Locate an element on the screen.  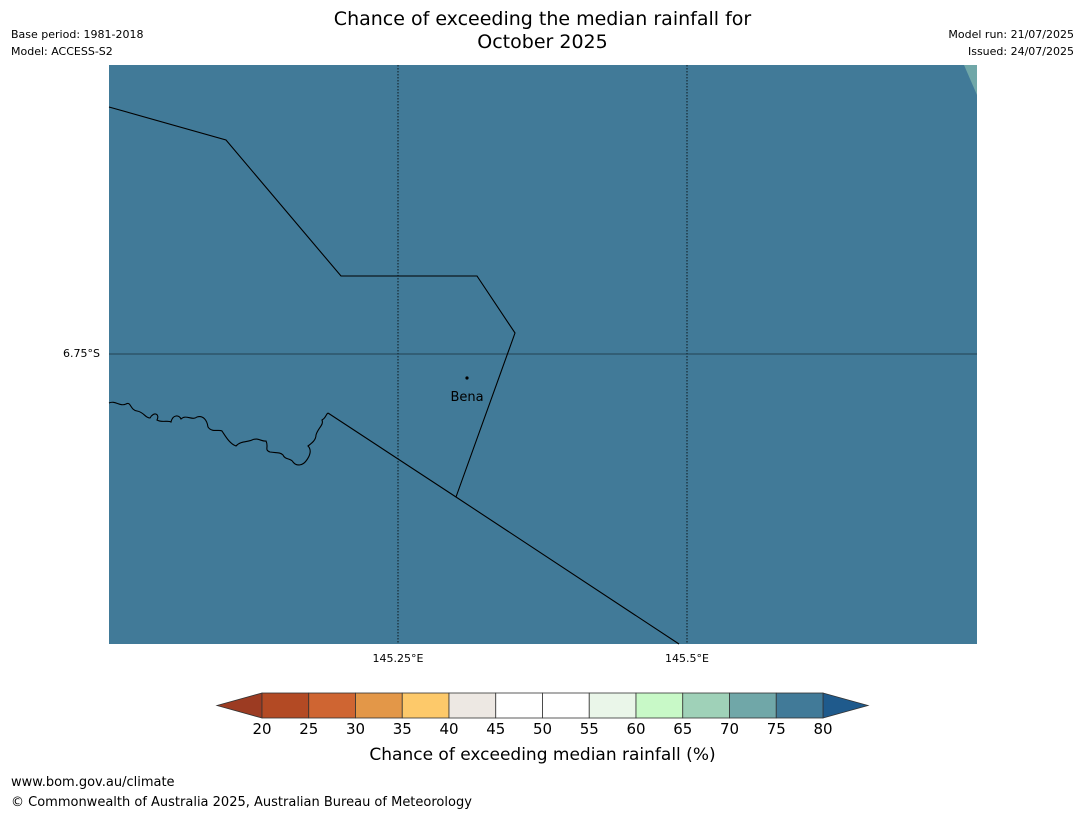
province-boundary-south is located at coordinates (503, 528).